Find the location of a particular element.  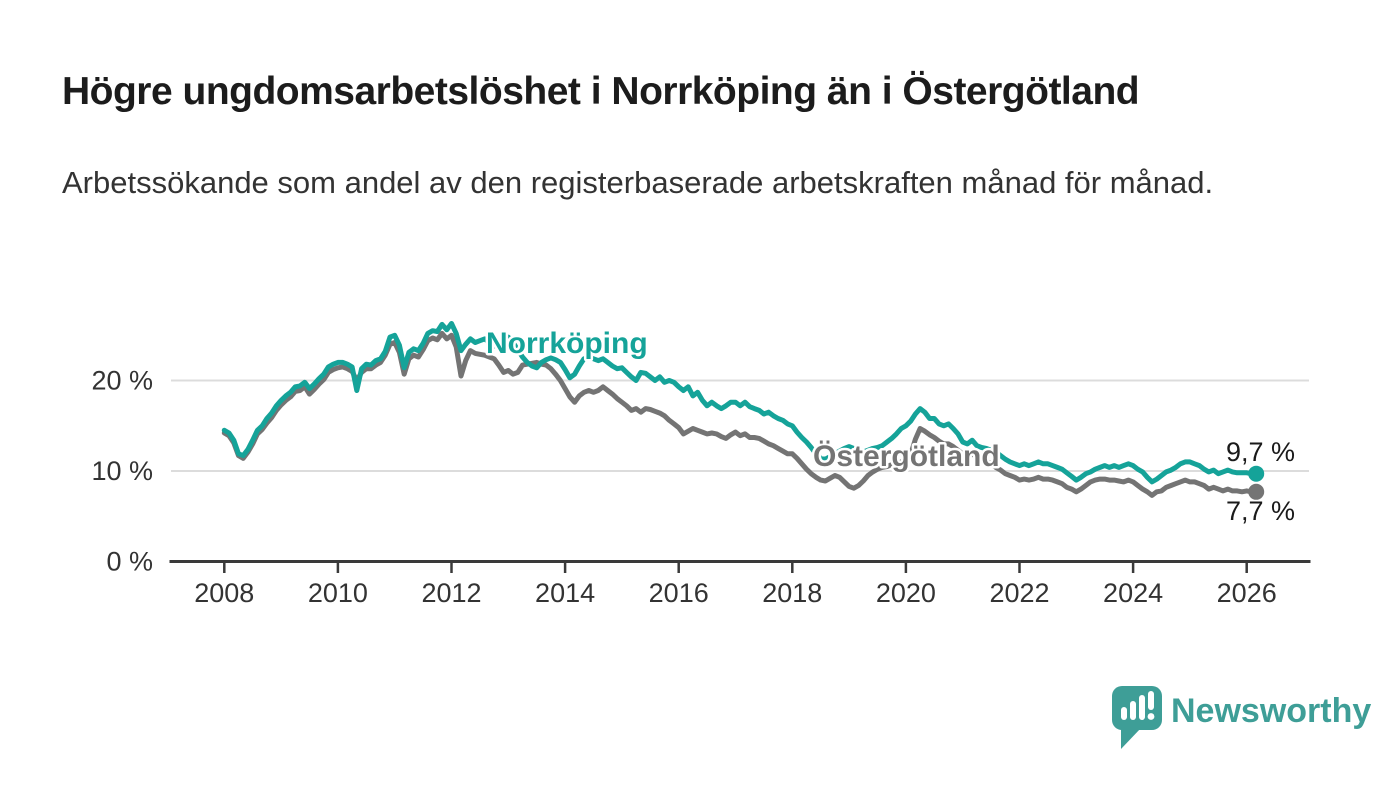

newsworthy-logo-icon is located at coordinates (1137, 717).